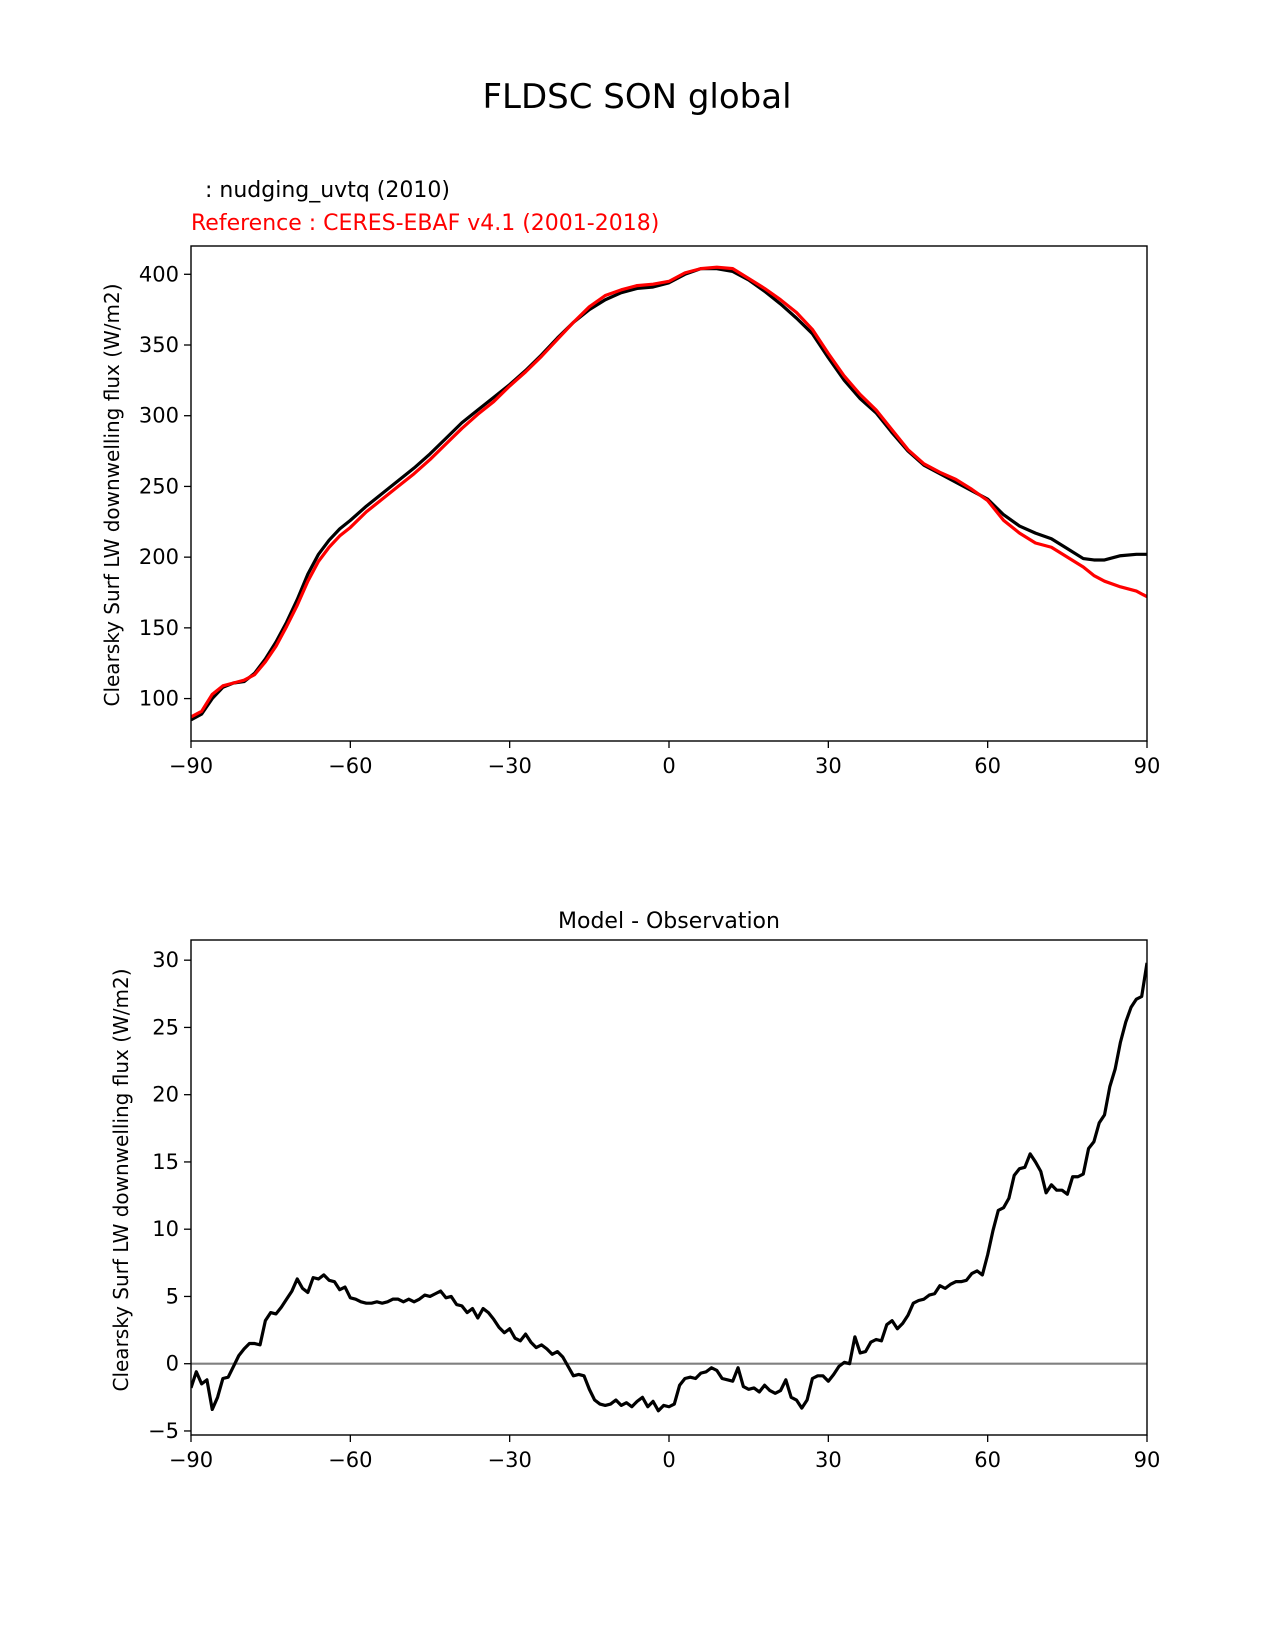  What do you see at coordinates (121, 1179) in the screenshot?
I see `bottom-ylabel: Clearsky Surf LW downwelling flux (W/m2)` at bounding box center [121, 1179].